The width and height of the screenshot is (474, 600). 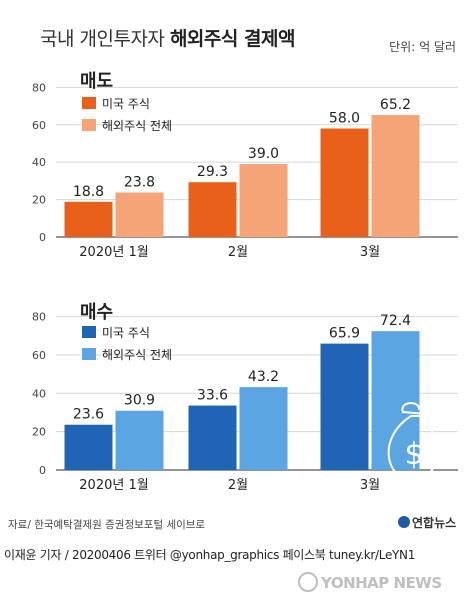 What do you see at coordinates (232, 39) in the screenshot?
I see `title-bold: 해외주식 결제액` at bounding box center [232, 39].